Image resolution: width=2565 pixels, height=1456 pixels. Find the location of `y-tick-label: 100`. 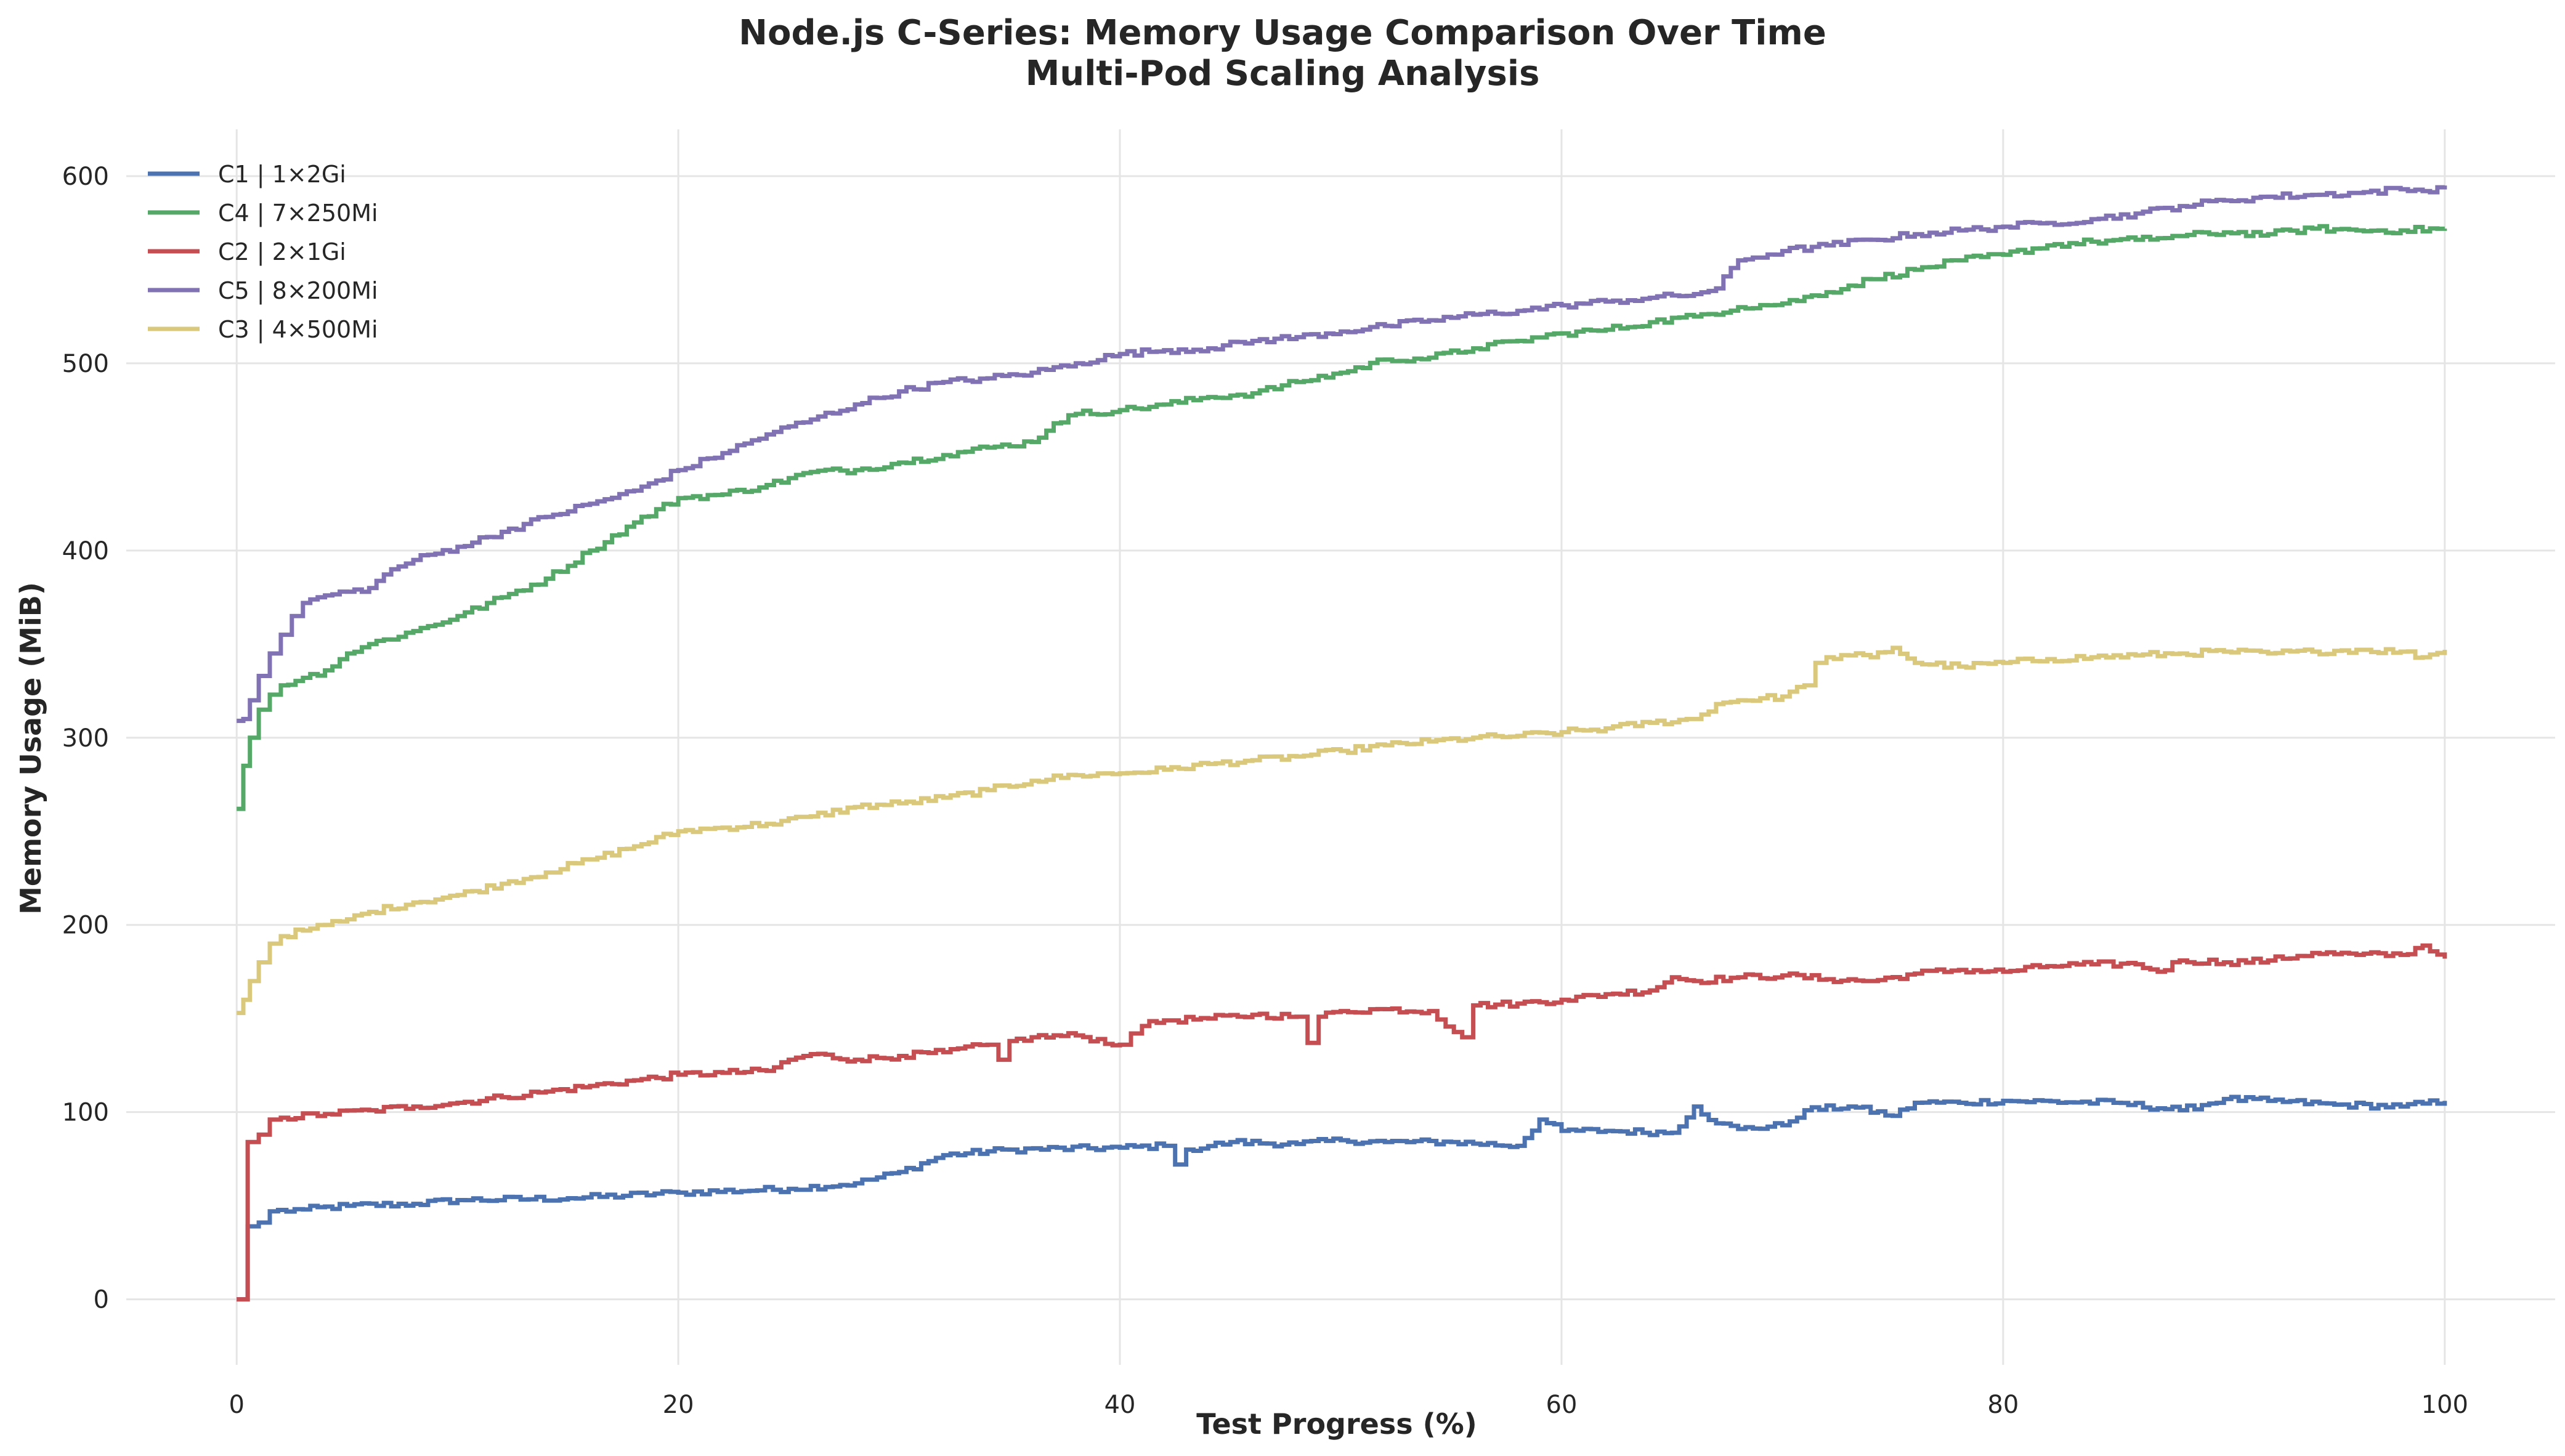

y-tick-label: 100 is located at coordinates (85, 1113).